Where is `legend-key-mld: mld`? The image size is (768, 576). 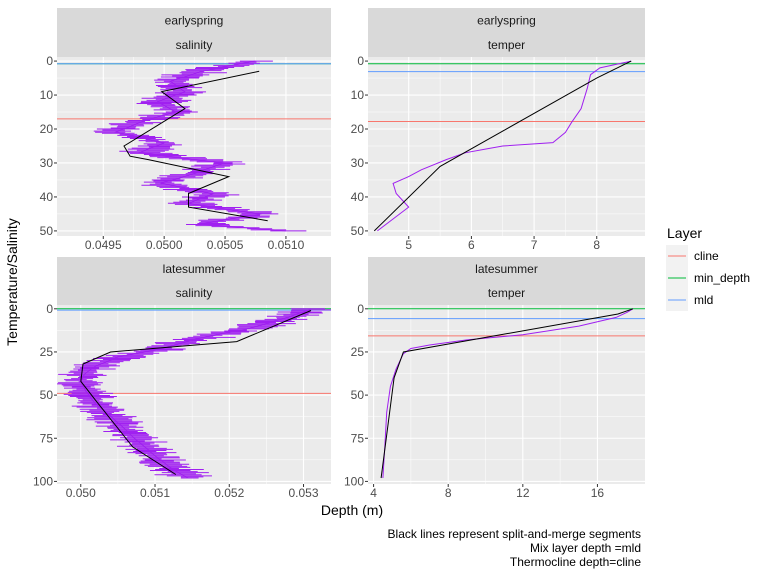
legend-key-mld: mld is located at coordinates (689, 300).